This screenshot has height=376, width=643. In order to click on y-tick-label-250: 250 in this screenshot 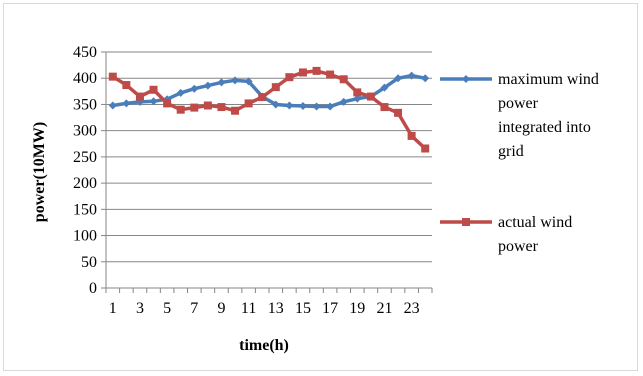, I will do `click(85, 157)`.